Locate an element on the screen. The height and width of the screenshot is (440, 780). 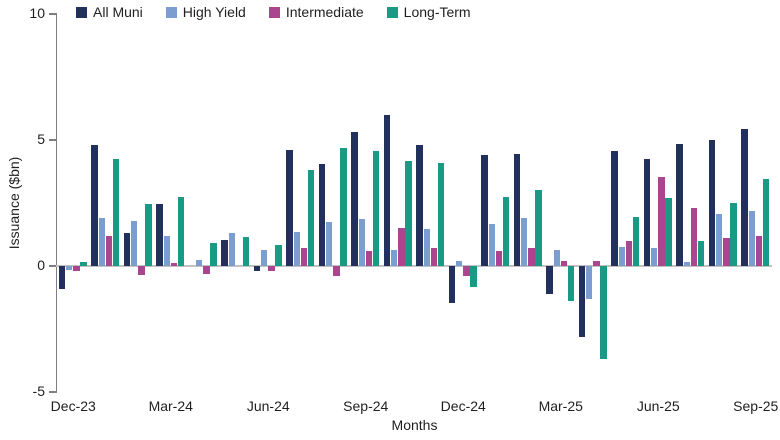
legend-item-long-term: Long-Term is located at coordinates (428, 12).